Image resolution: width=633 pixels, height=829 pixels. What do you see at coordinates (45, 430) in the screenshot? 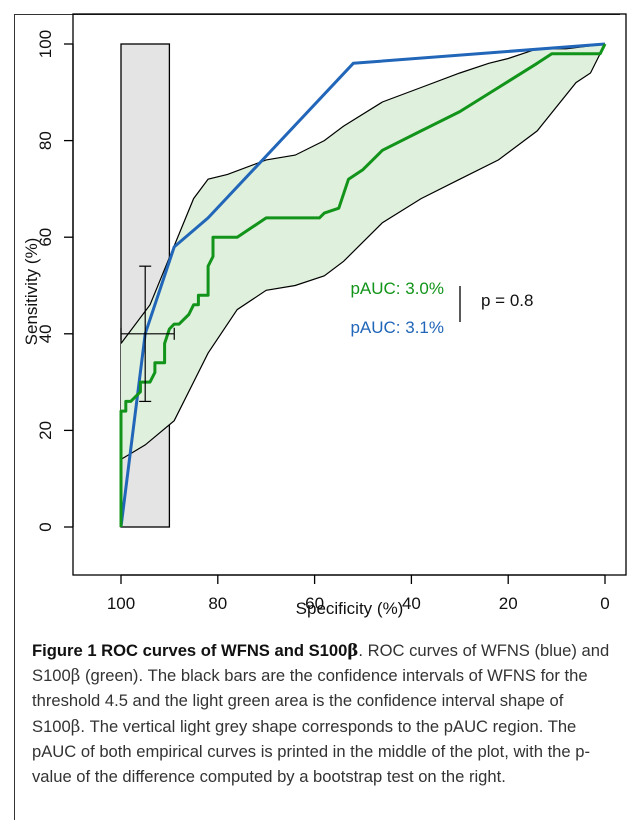
I see `y-tick-label-20: 20` at bounding box center [45, 430].